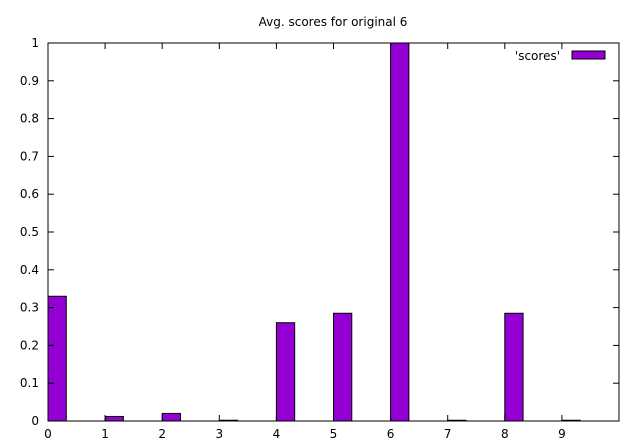 This screenshot has width=640, height=448. Describe the element at coordinates (105, 434) in the screenshot. I see `x-tick-label: 1` at that location.